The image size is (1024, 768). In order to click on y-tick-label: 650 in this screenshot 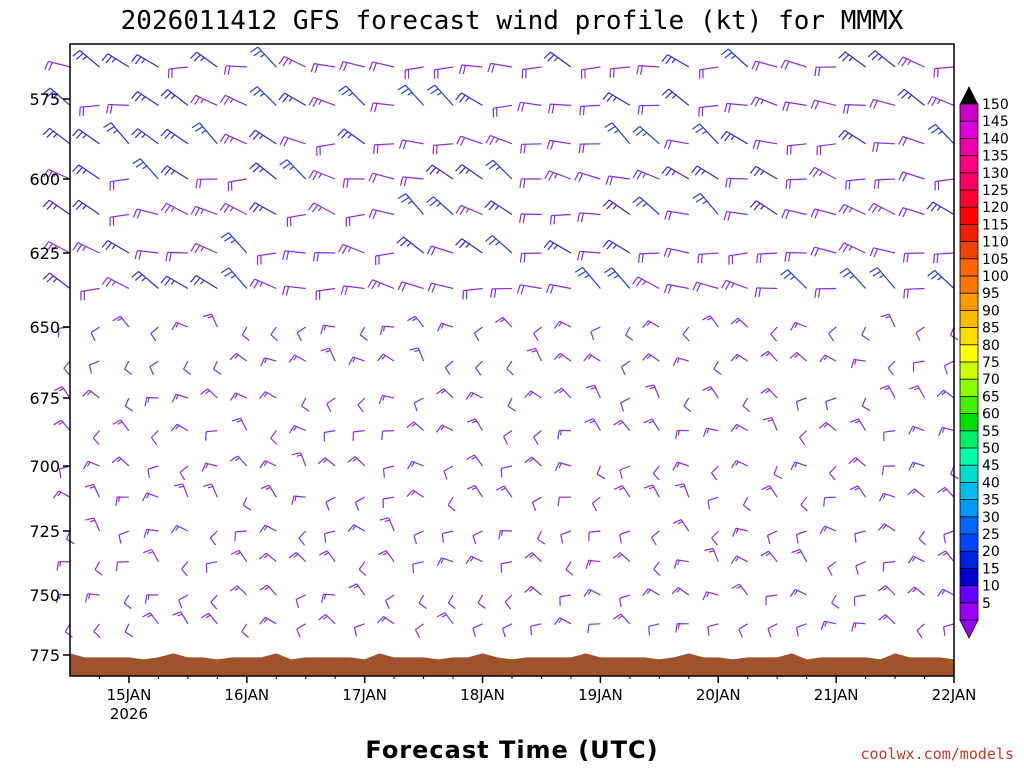, I will do `click(44, 327)`.